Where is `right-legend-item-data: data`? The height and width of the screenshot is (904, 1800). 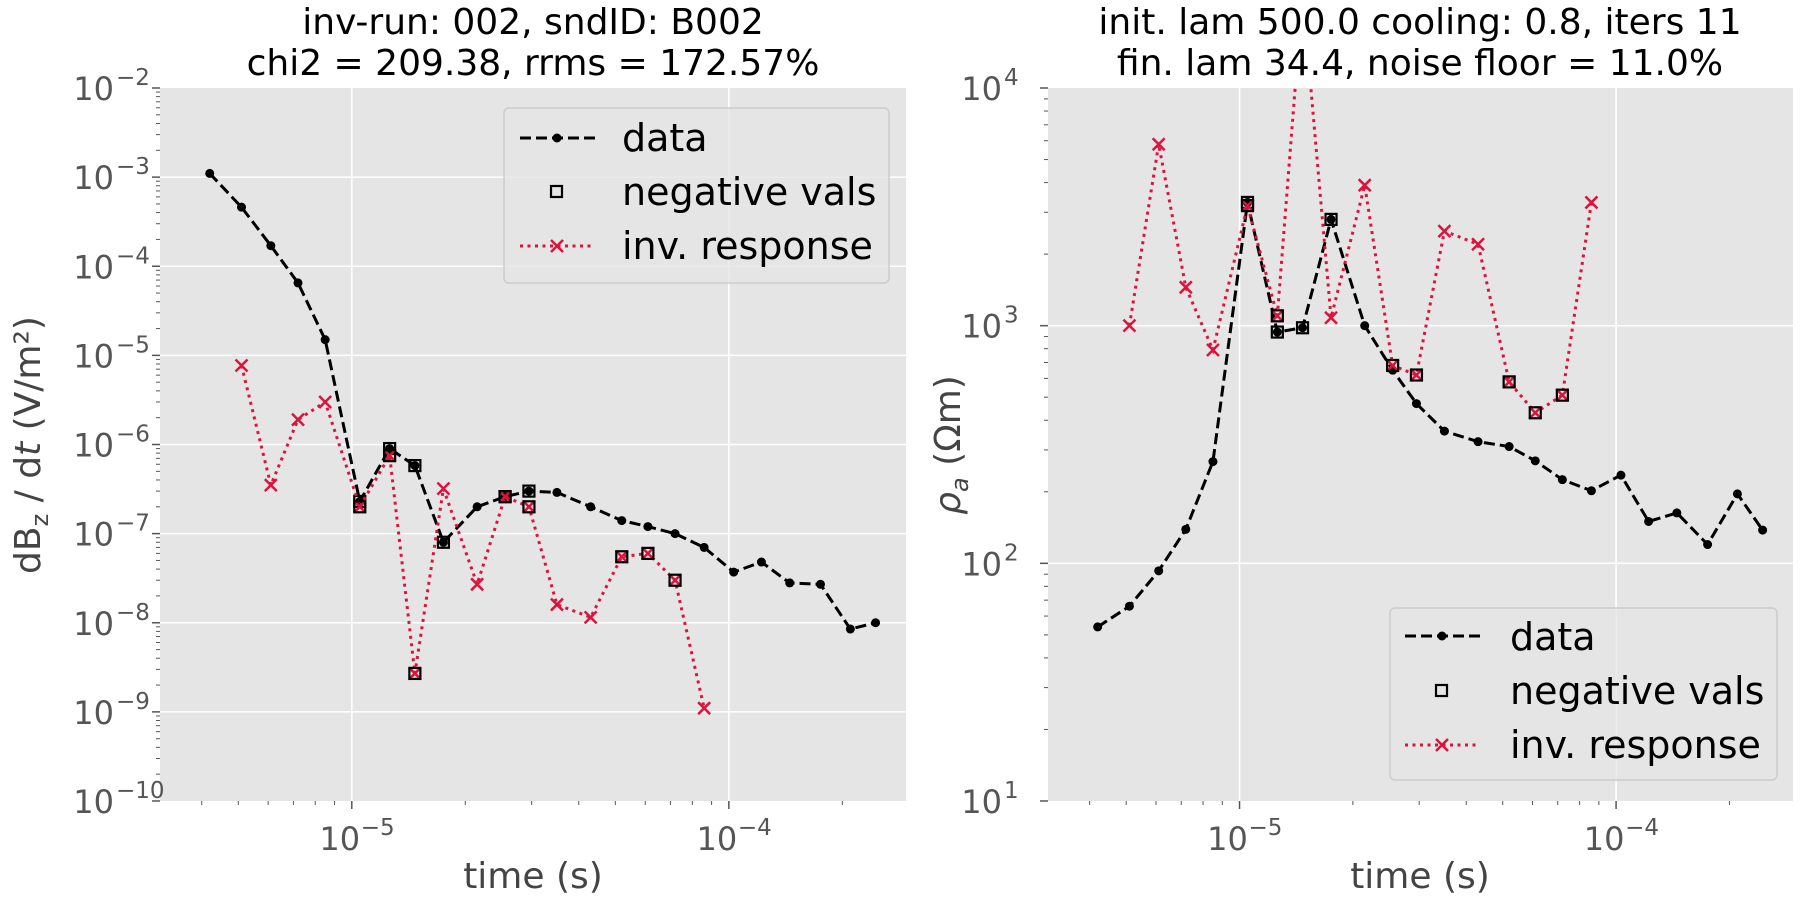 right-legend-item-data: data is located at coordinates (1500, 637).